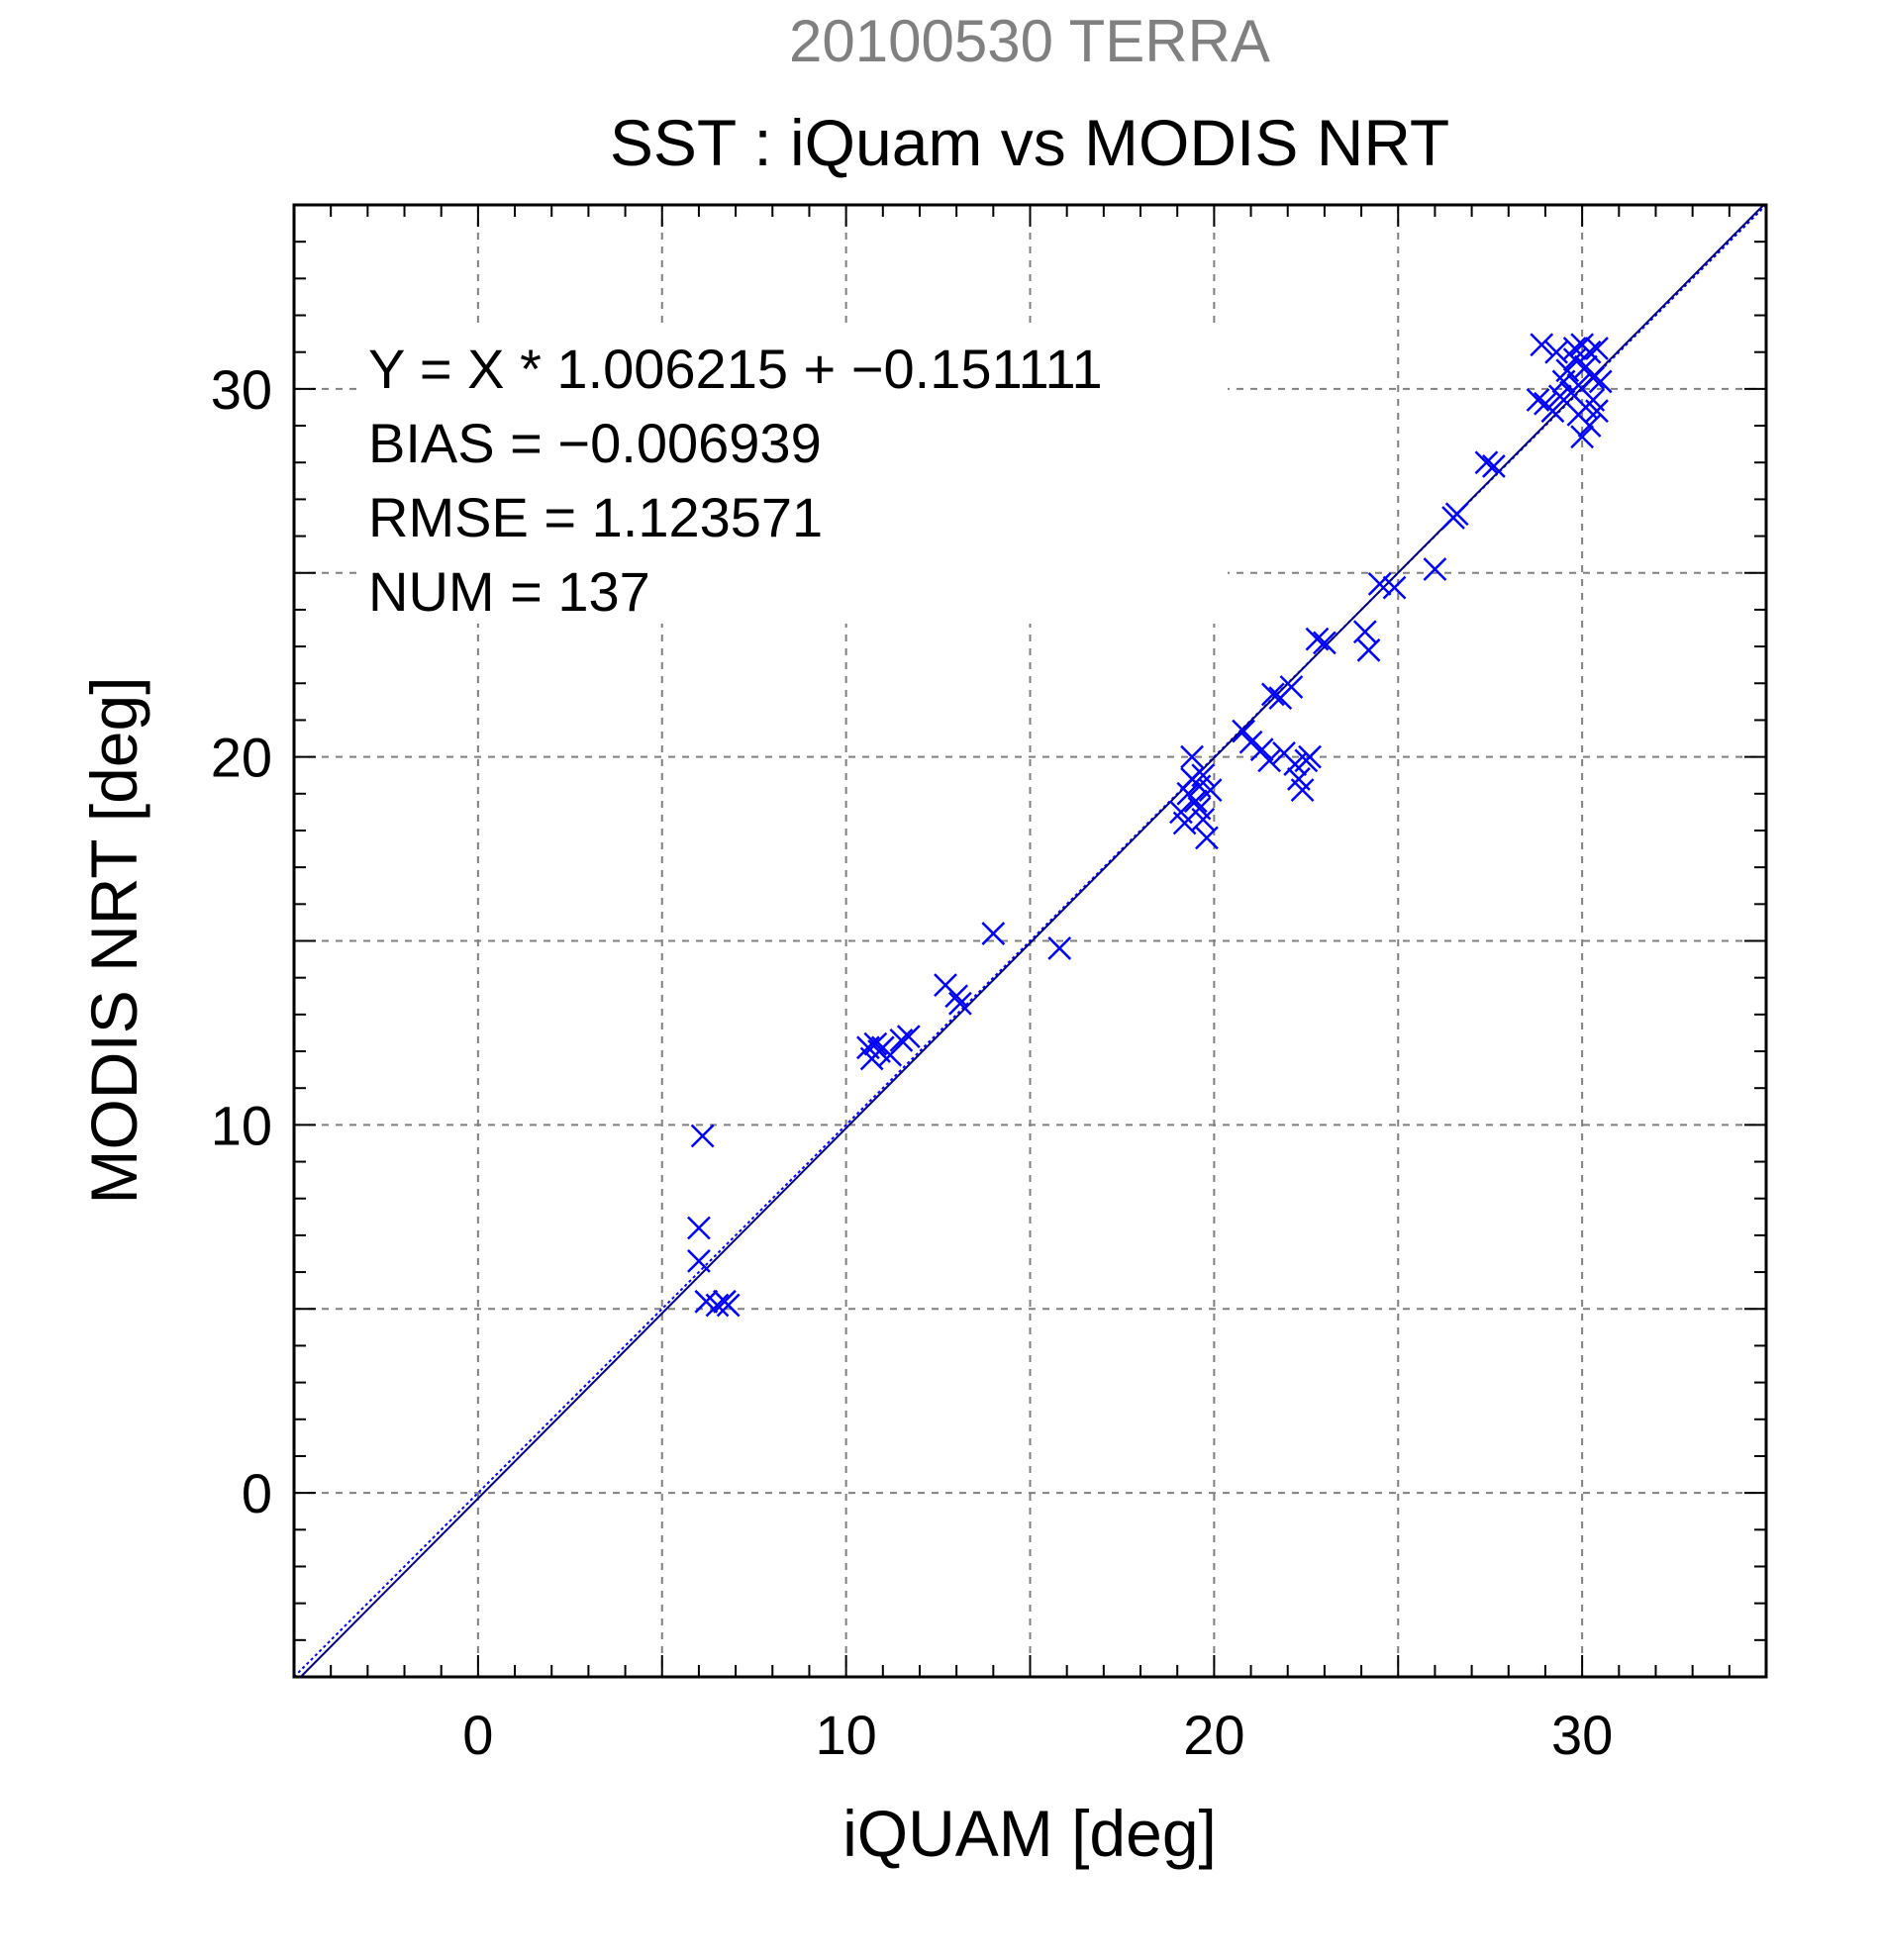 The width and height of the screenshot is (1881, 1960). What do you see at coordinates (242, 758) in the screenshot?
I see `y-tick-label: 20` at bounding box center [242, 758].